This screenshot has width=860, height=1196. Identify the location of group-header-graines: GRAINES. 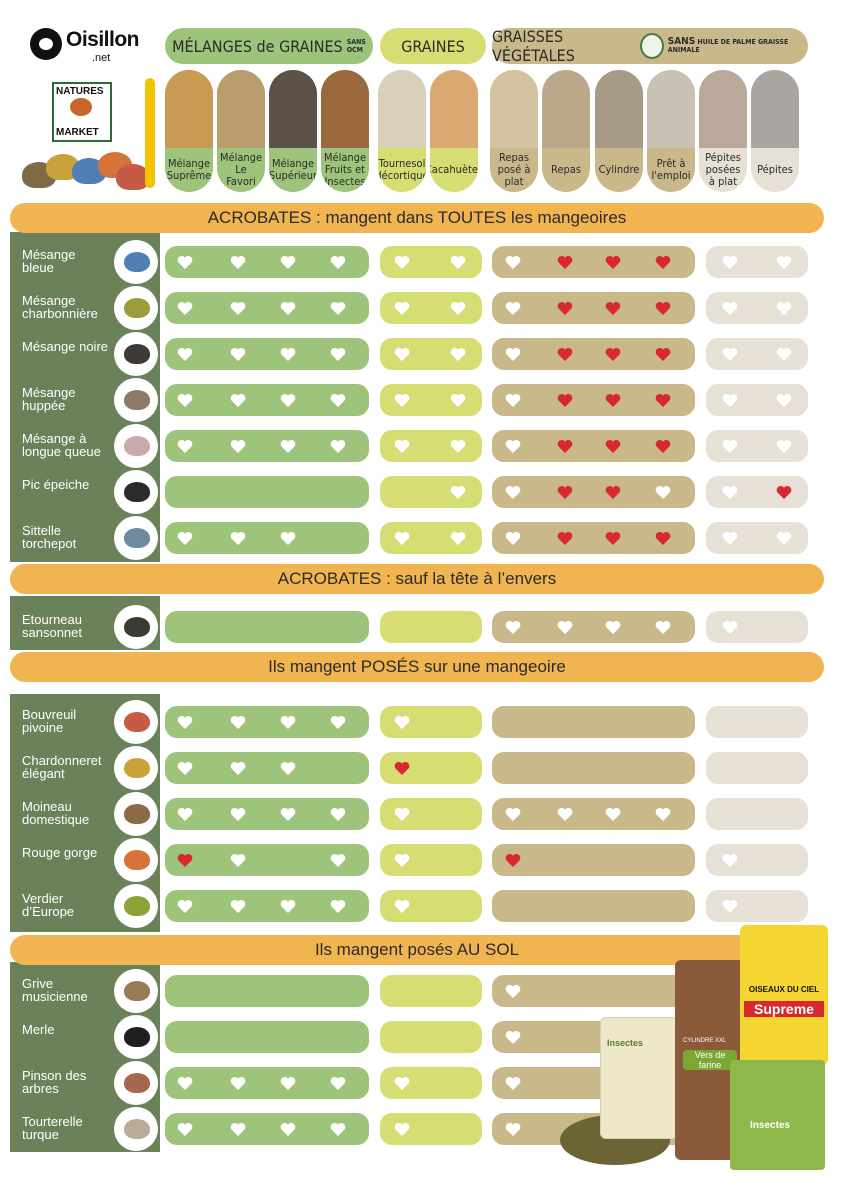
(433, 46).